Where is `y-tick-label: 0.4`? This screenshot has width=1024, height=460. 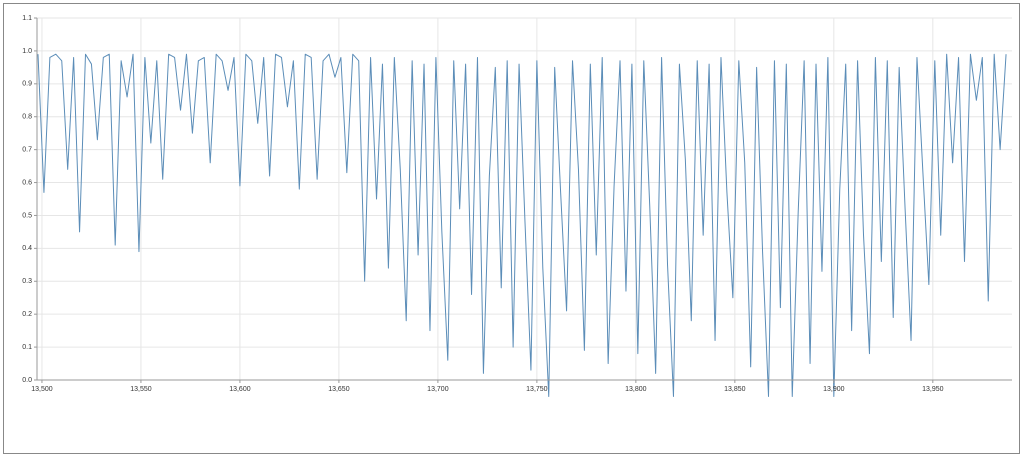 y-tick-label: 0.4 is located at coordinates (27, 248).